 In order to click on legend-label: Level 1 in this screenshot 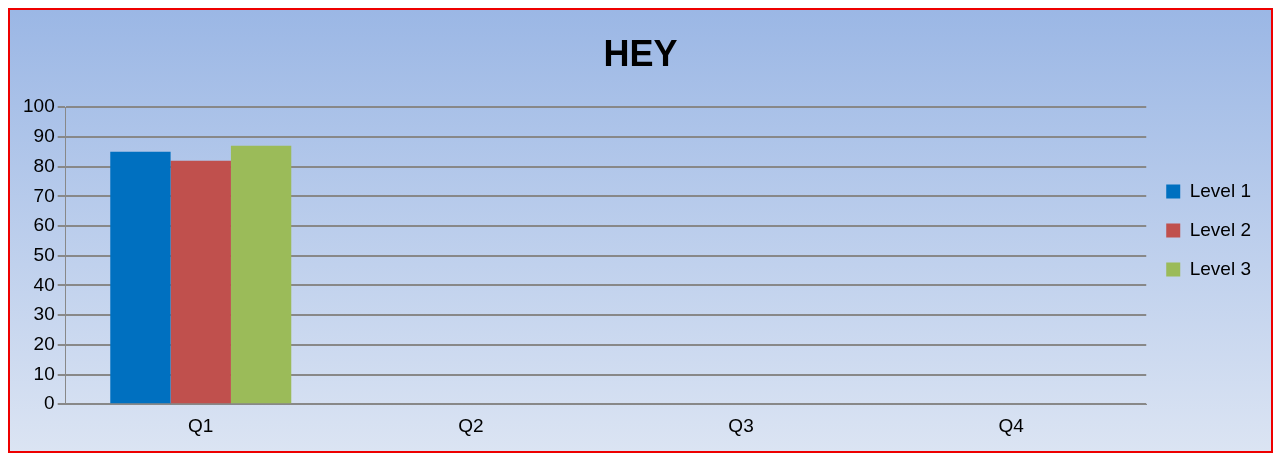, I will do `click(1220, 190)`.